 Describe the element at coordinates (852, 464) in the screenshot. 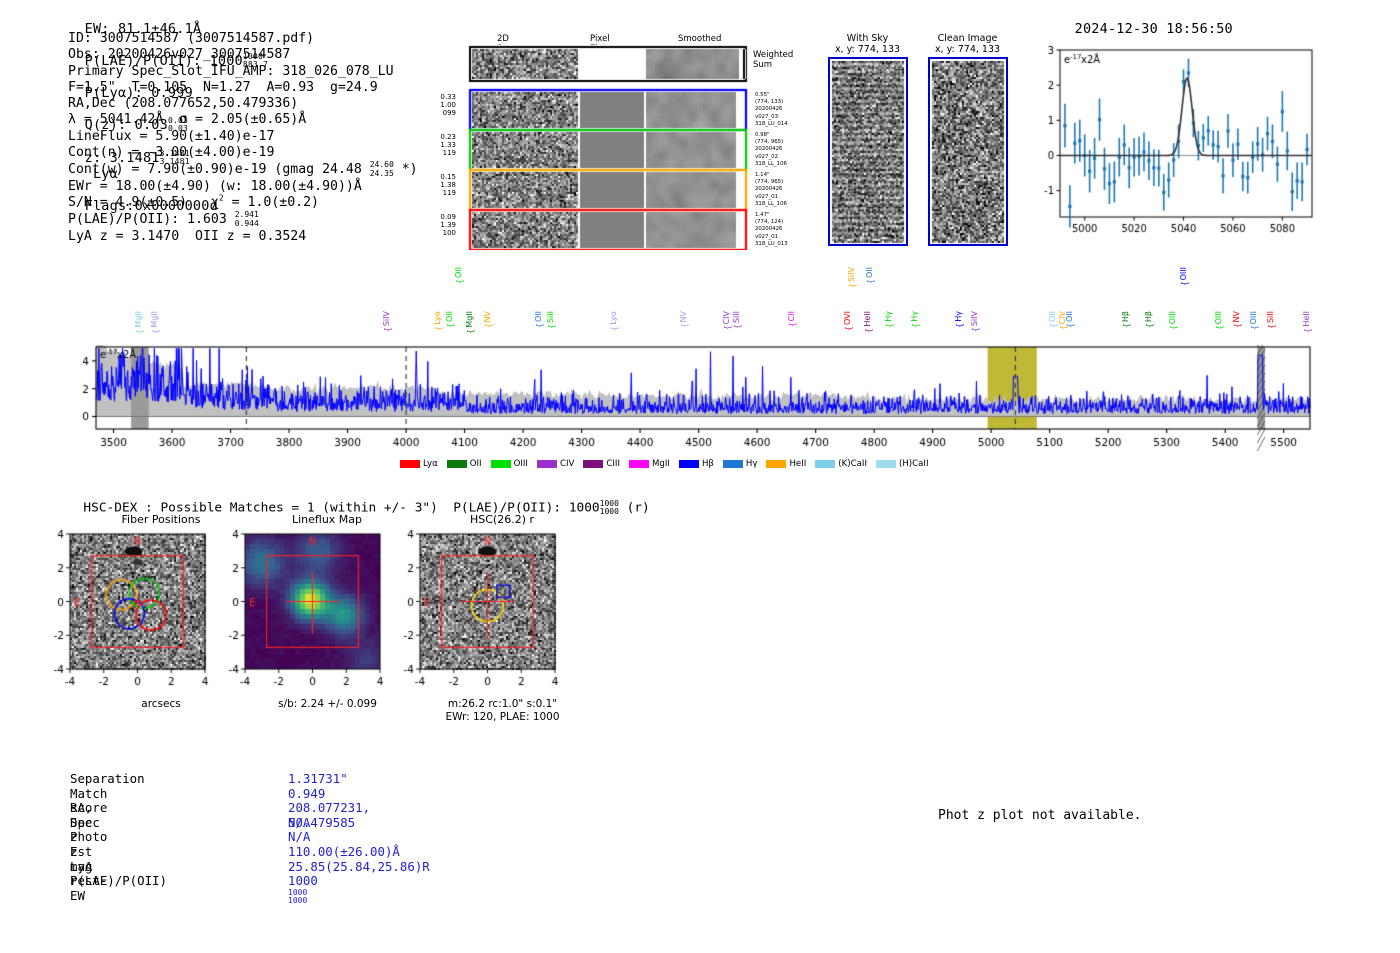

I see `legend-label: (K)CaII` at that location.